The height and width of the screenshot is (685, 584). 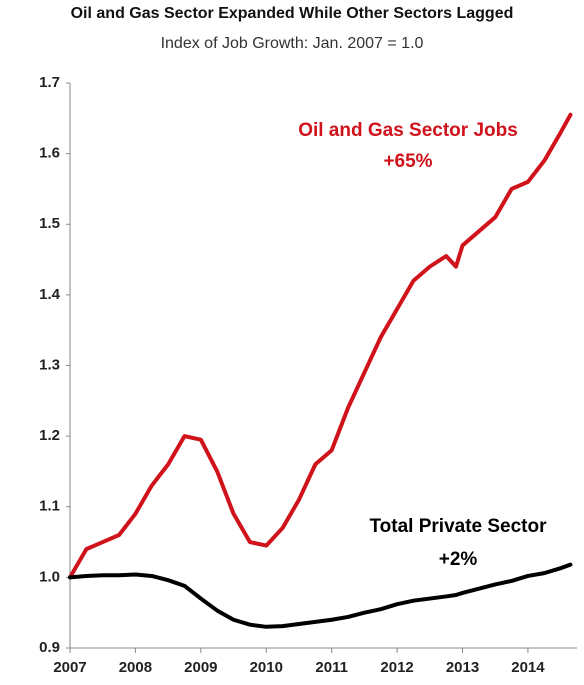 I want to click on y-tick-label: 0.9, so click(x=49, y=647).